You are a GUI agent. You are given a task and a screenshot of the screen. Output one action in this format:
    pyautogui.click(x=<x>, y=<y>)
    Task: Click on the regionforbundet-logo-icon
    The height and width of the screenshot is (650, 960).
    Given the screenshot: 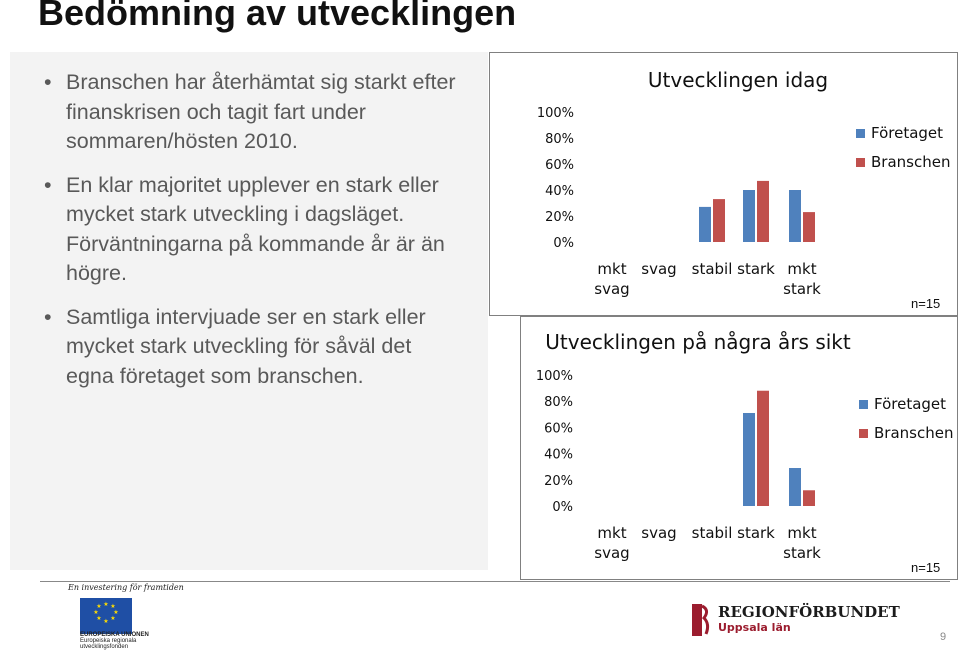 What is the action you would take?
    pyautogui.click(x=701, y=620)
    